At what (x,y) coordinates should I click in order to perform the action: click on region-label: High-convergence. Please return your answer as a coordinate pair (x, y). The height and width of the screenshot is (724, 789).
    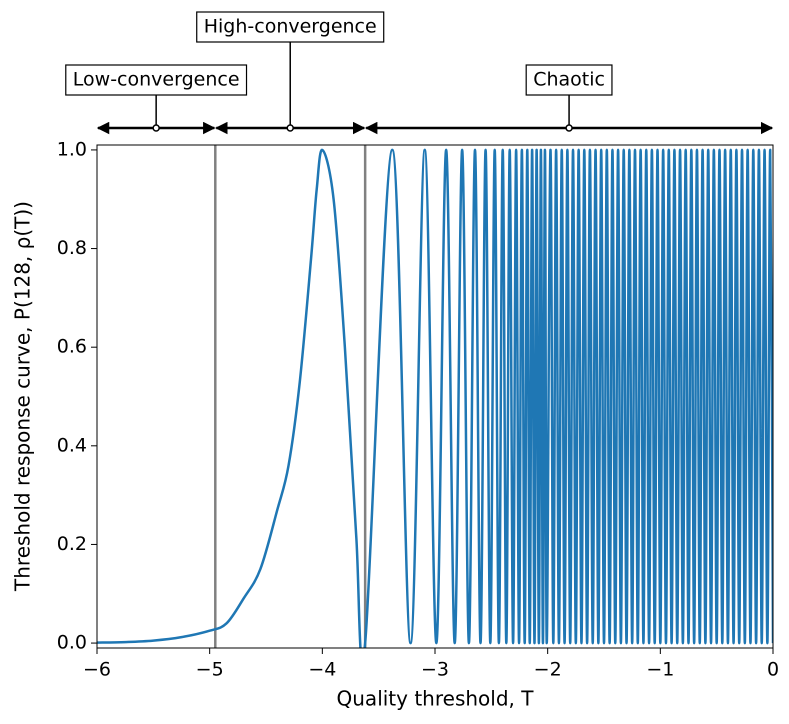
    Looking at the image, I should click on (290, 27).